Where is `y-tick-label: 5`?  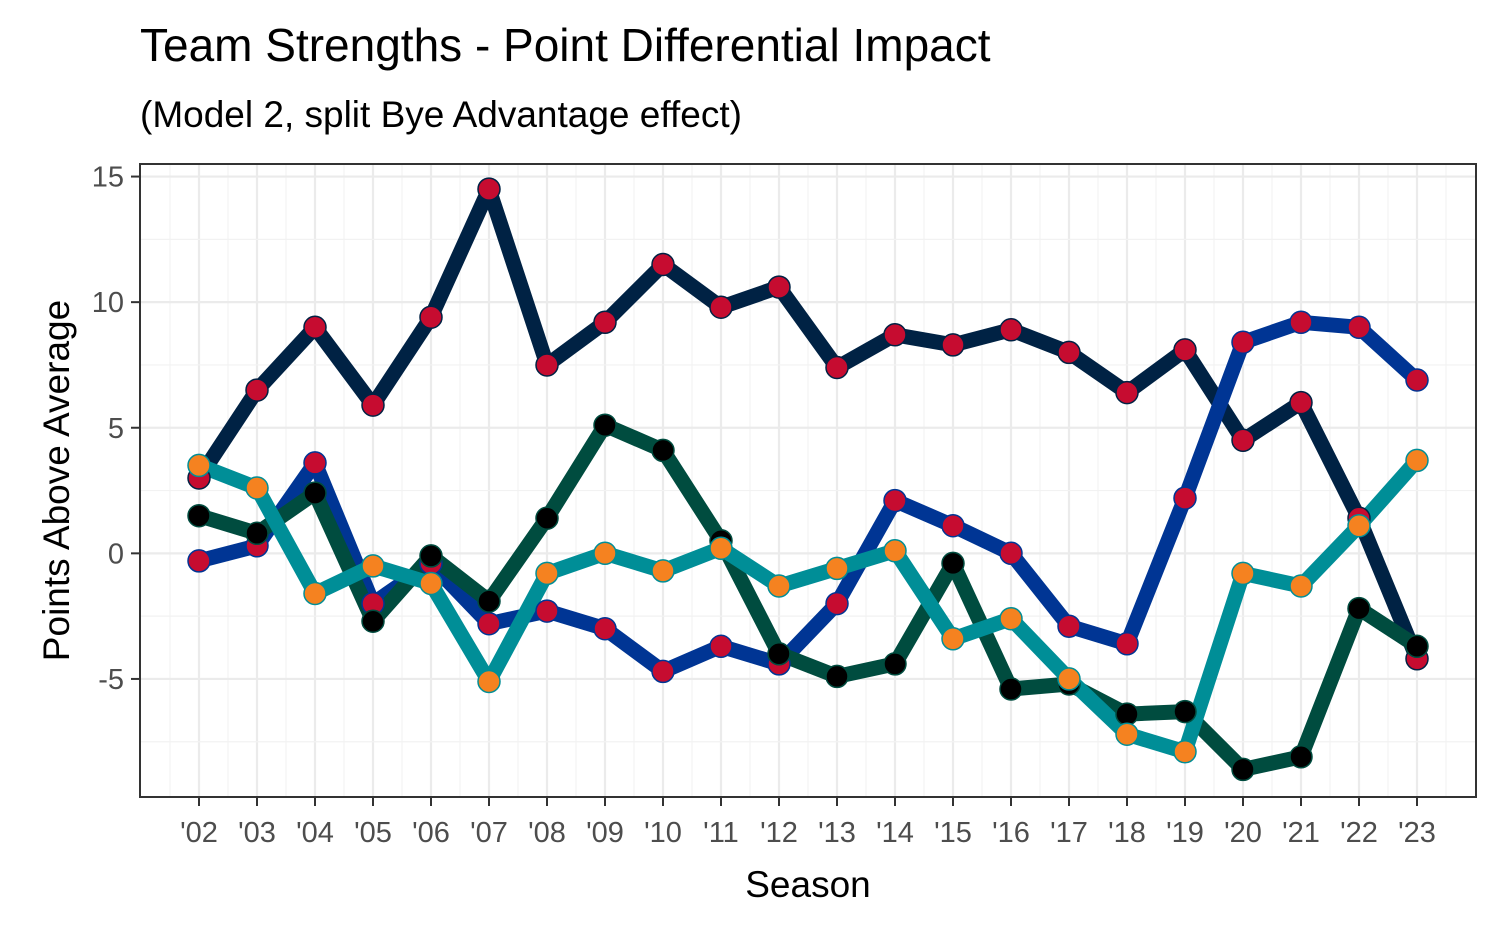 y-tick-label: 5 is located at coordinates (116, 429).